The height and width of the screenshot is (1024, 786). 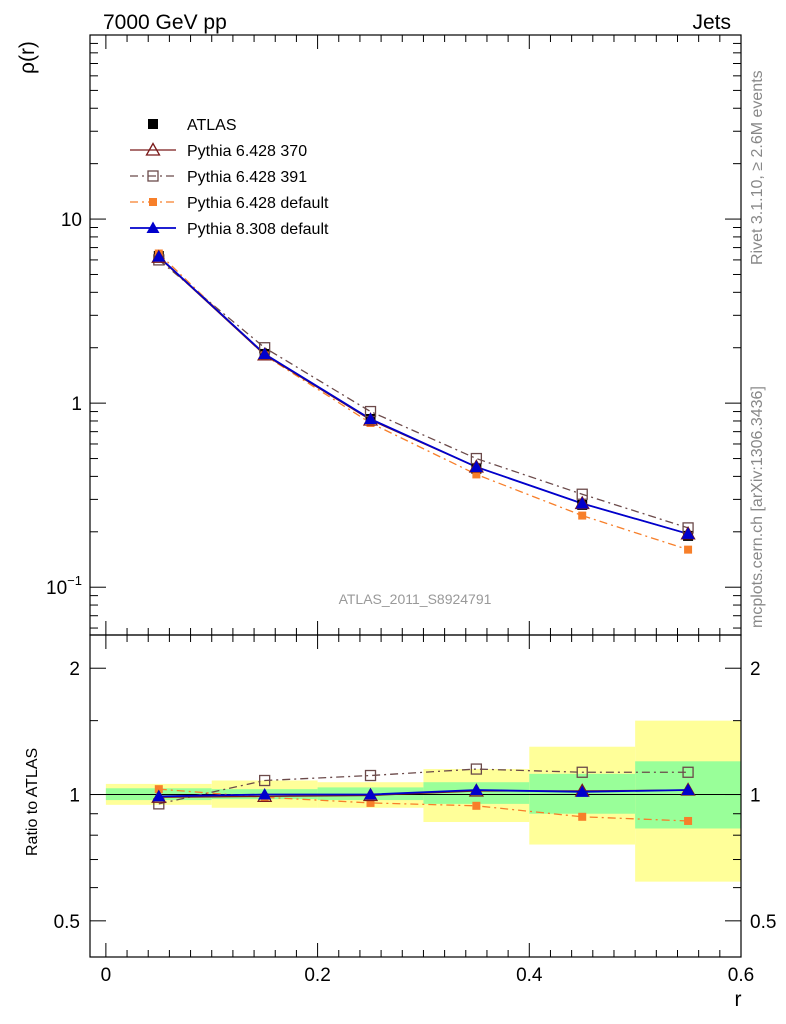 I want to click on header-right: Jets, so click(x=711, y=22).